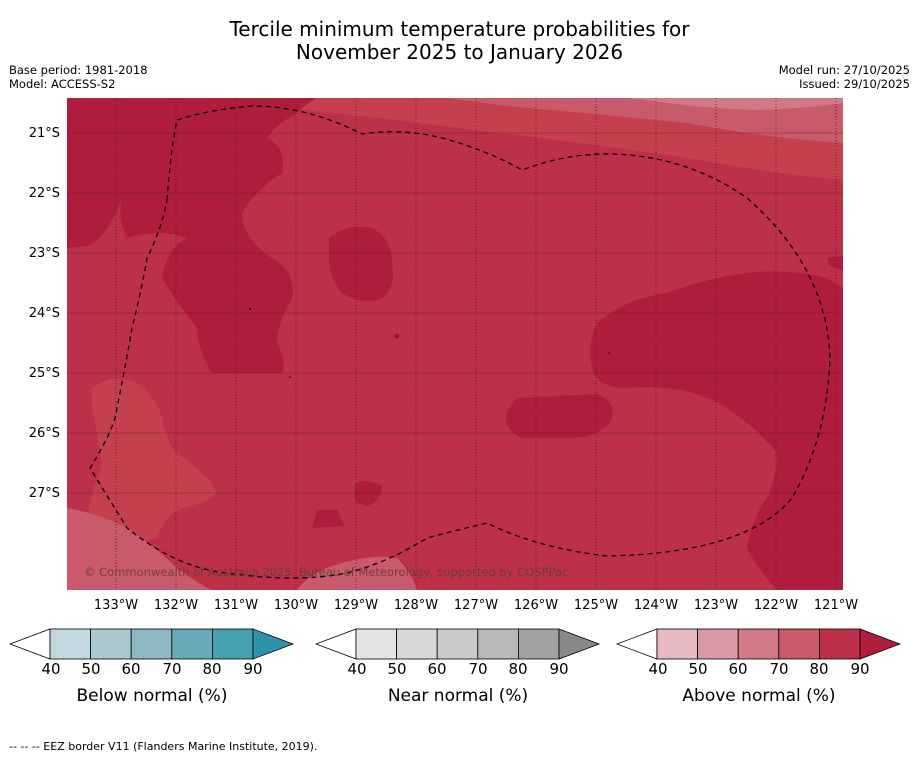  Describe the element at coordinates (131, 669) in the screenshot. I see `tick-below-60: 60` at that location.